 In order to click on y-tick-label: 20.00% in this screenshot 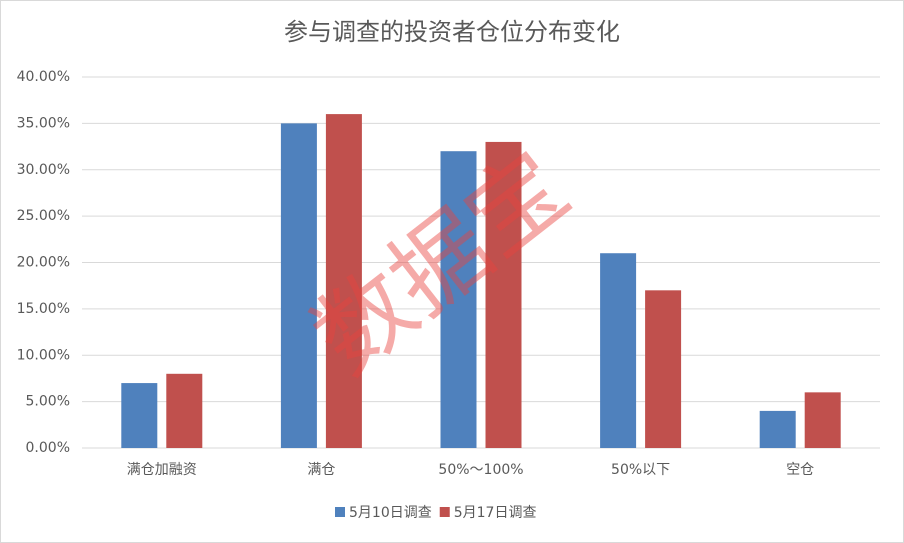, I will do `click(43, 263)`.